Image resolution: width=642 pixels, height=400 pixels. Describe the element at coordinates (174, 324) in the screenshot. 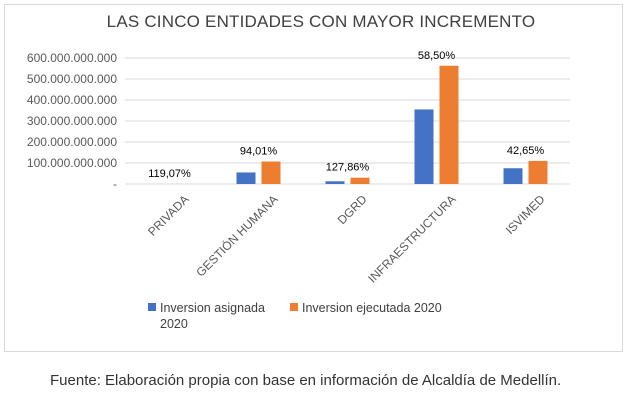

I see `legend-label: 2020` at that location.